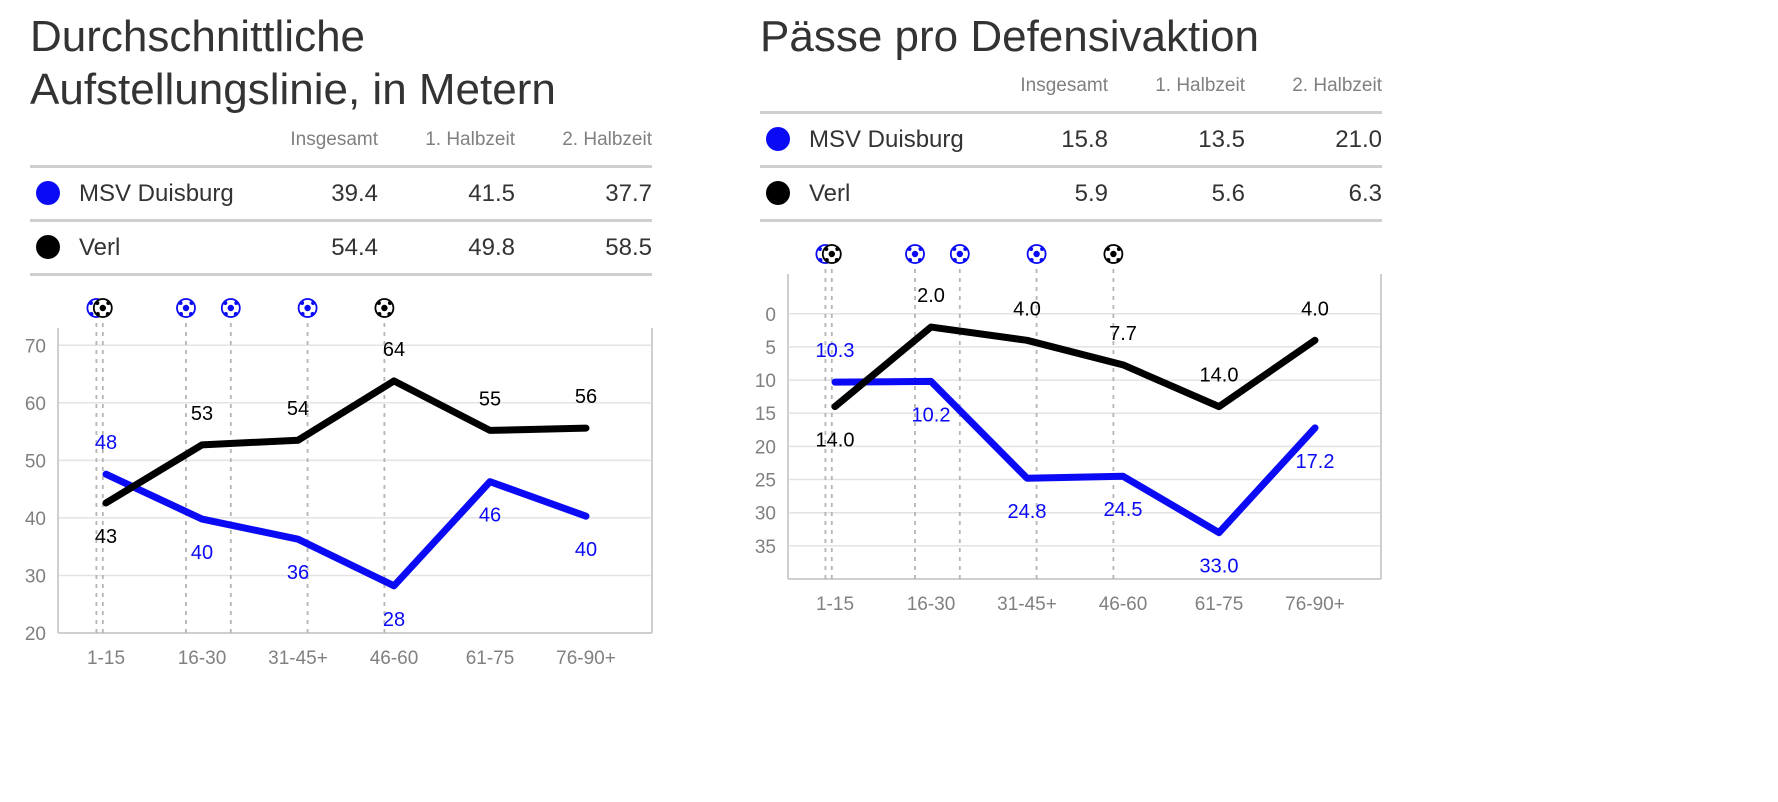  What do you see at coordinates (1027, 512) in the screenshot?
I see `data-label: 24.8` at bounding box center [1027, 512].